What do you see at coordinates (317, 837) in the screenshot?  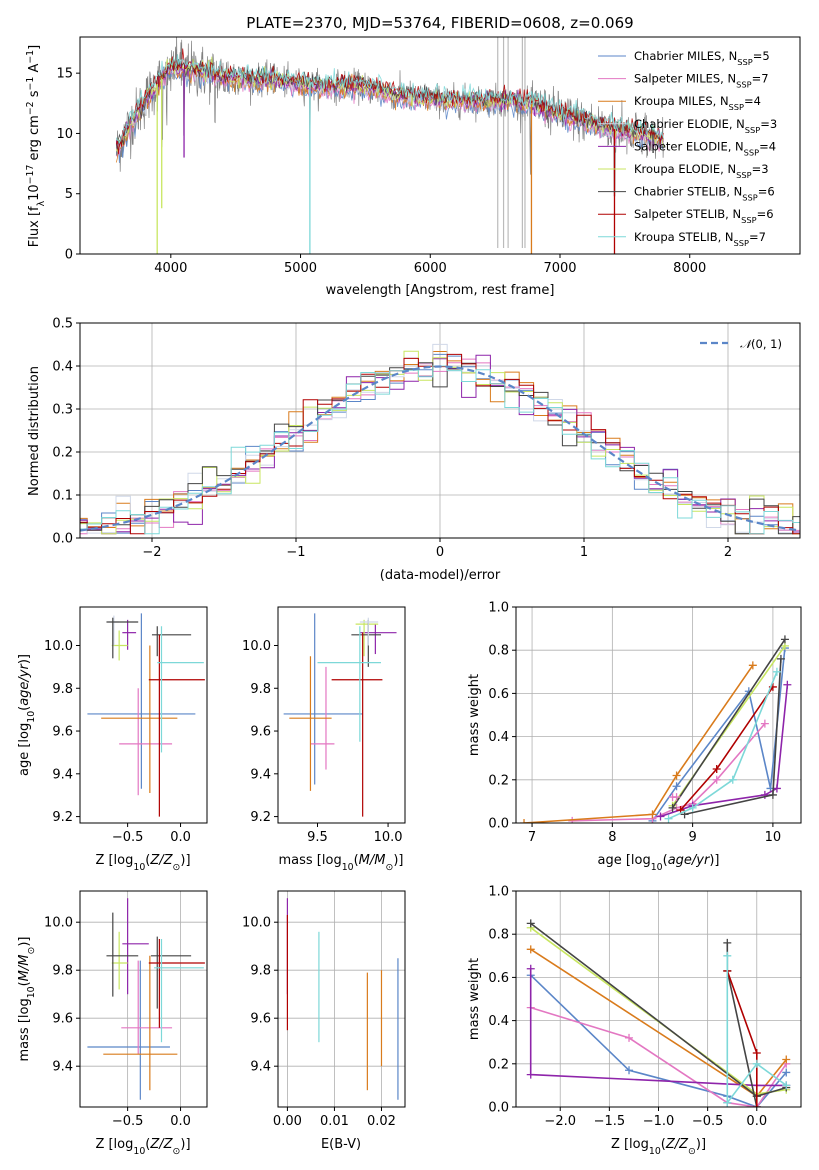 I see `x-tick-label: 9.5` at bounding box center [317, 837].